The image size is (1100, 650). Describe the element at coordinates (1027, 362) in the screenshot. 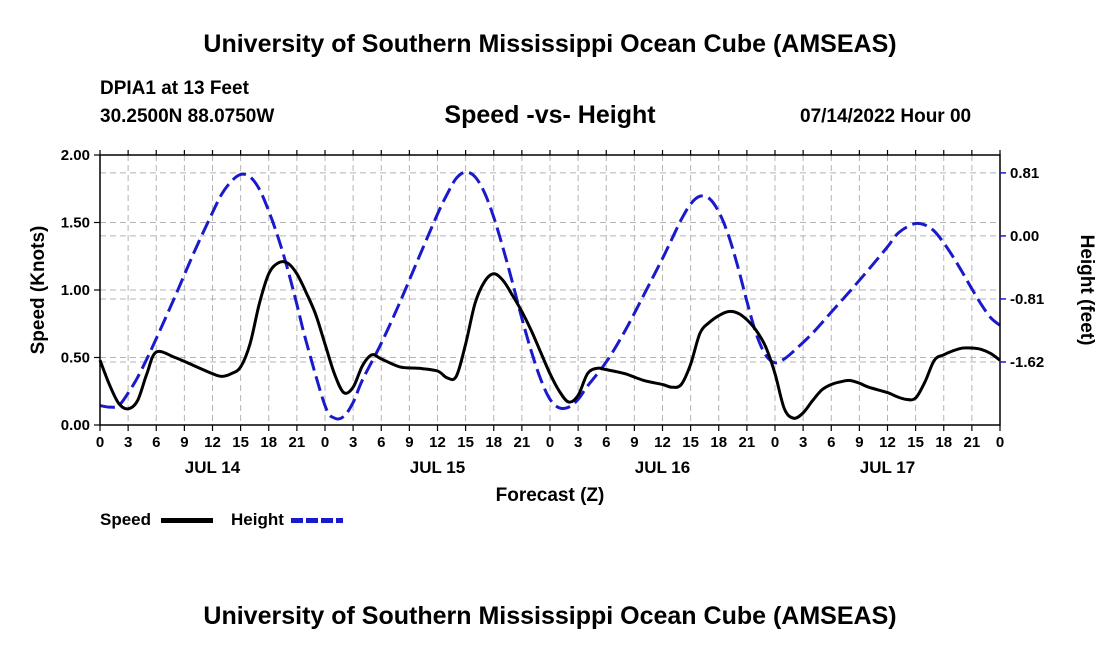

I see `y2-tick-label: -1.62` at that location.